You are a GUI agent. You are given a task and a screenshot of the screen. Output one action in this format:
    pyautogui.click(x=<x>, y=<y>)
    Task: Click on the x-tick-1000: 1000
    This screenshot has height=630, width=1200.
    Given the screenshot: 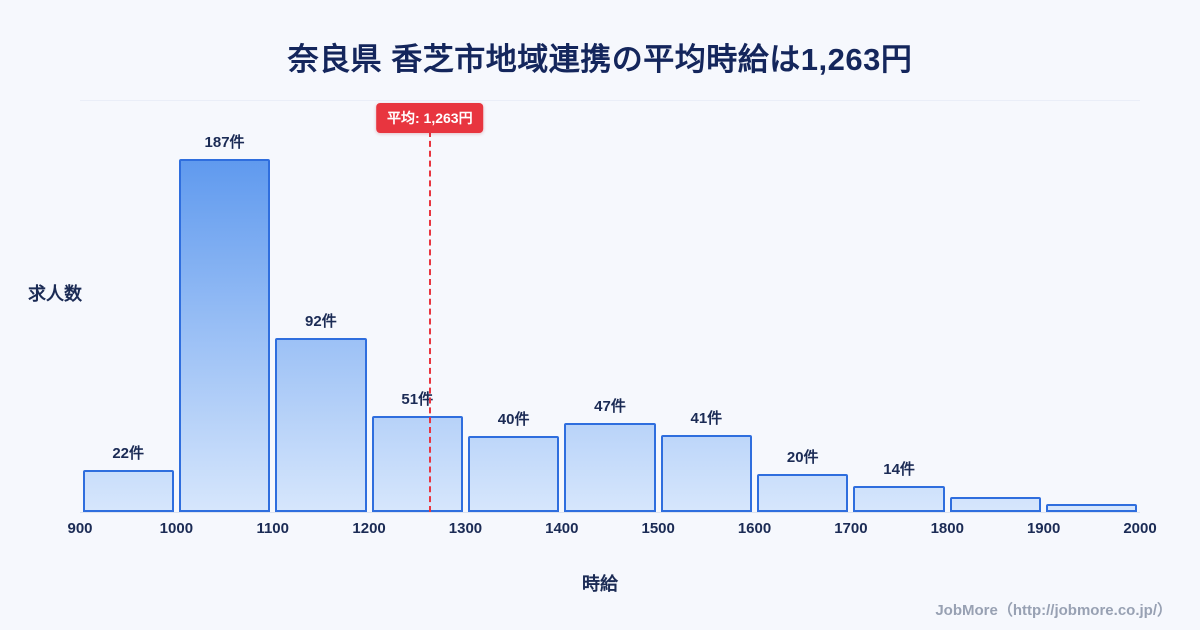 What is the action you would take?
    pyautogui.click(x=176, y=528)
    